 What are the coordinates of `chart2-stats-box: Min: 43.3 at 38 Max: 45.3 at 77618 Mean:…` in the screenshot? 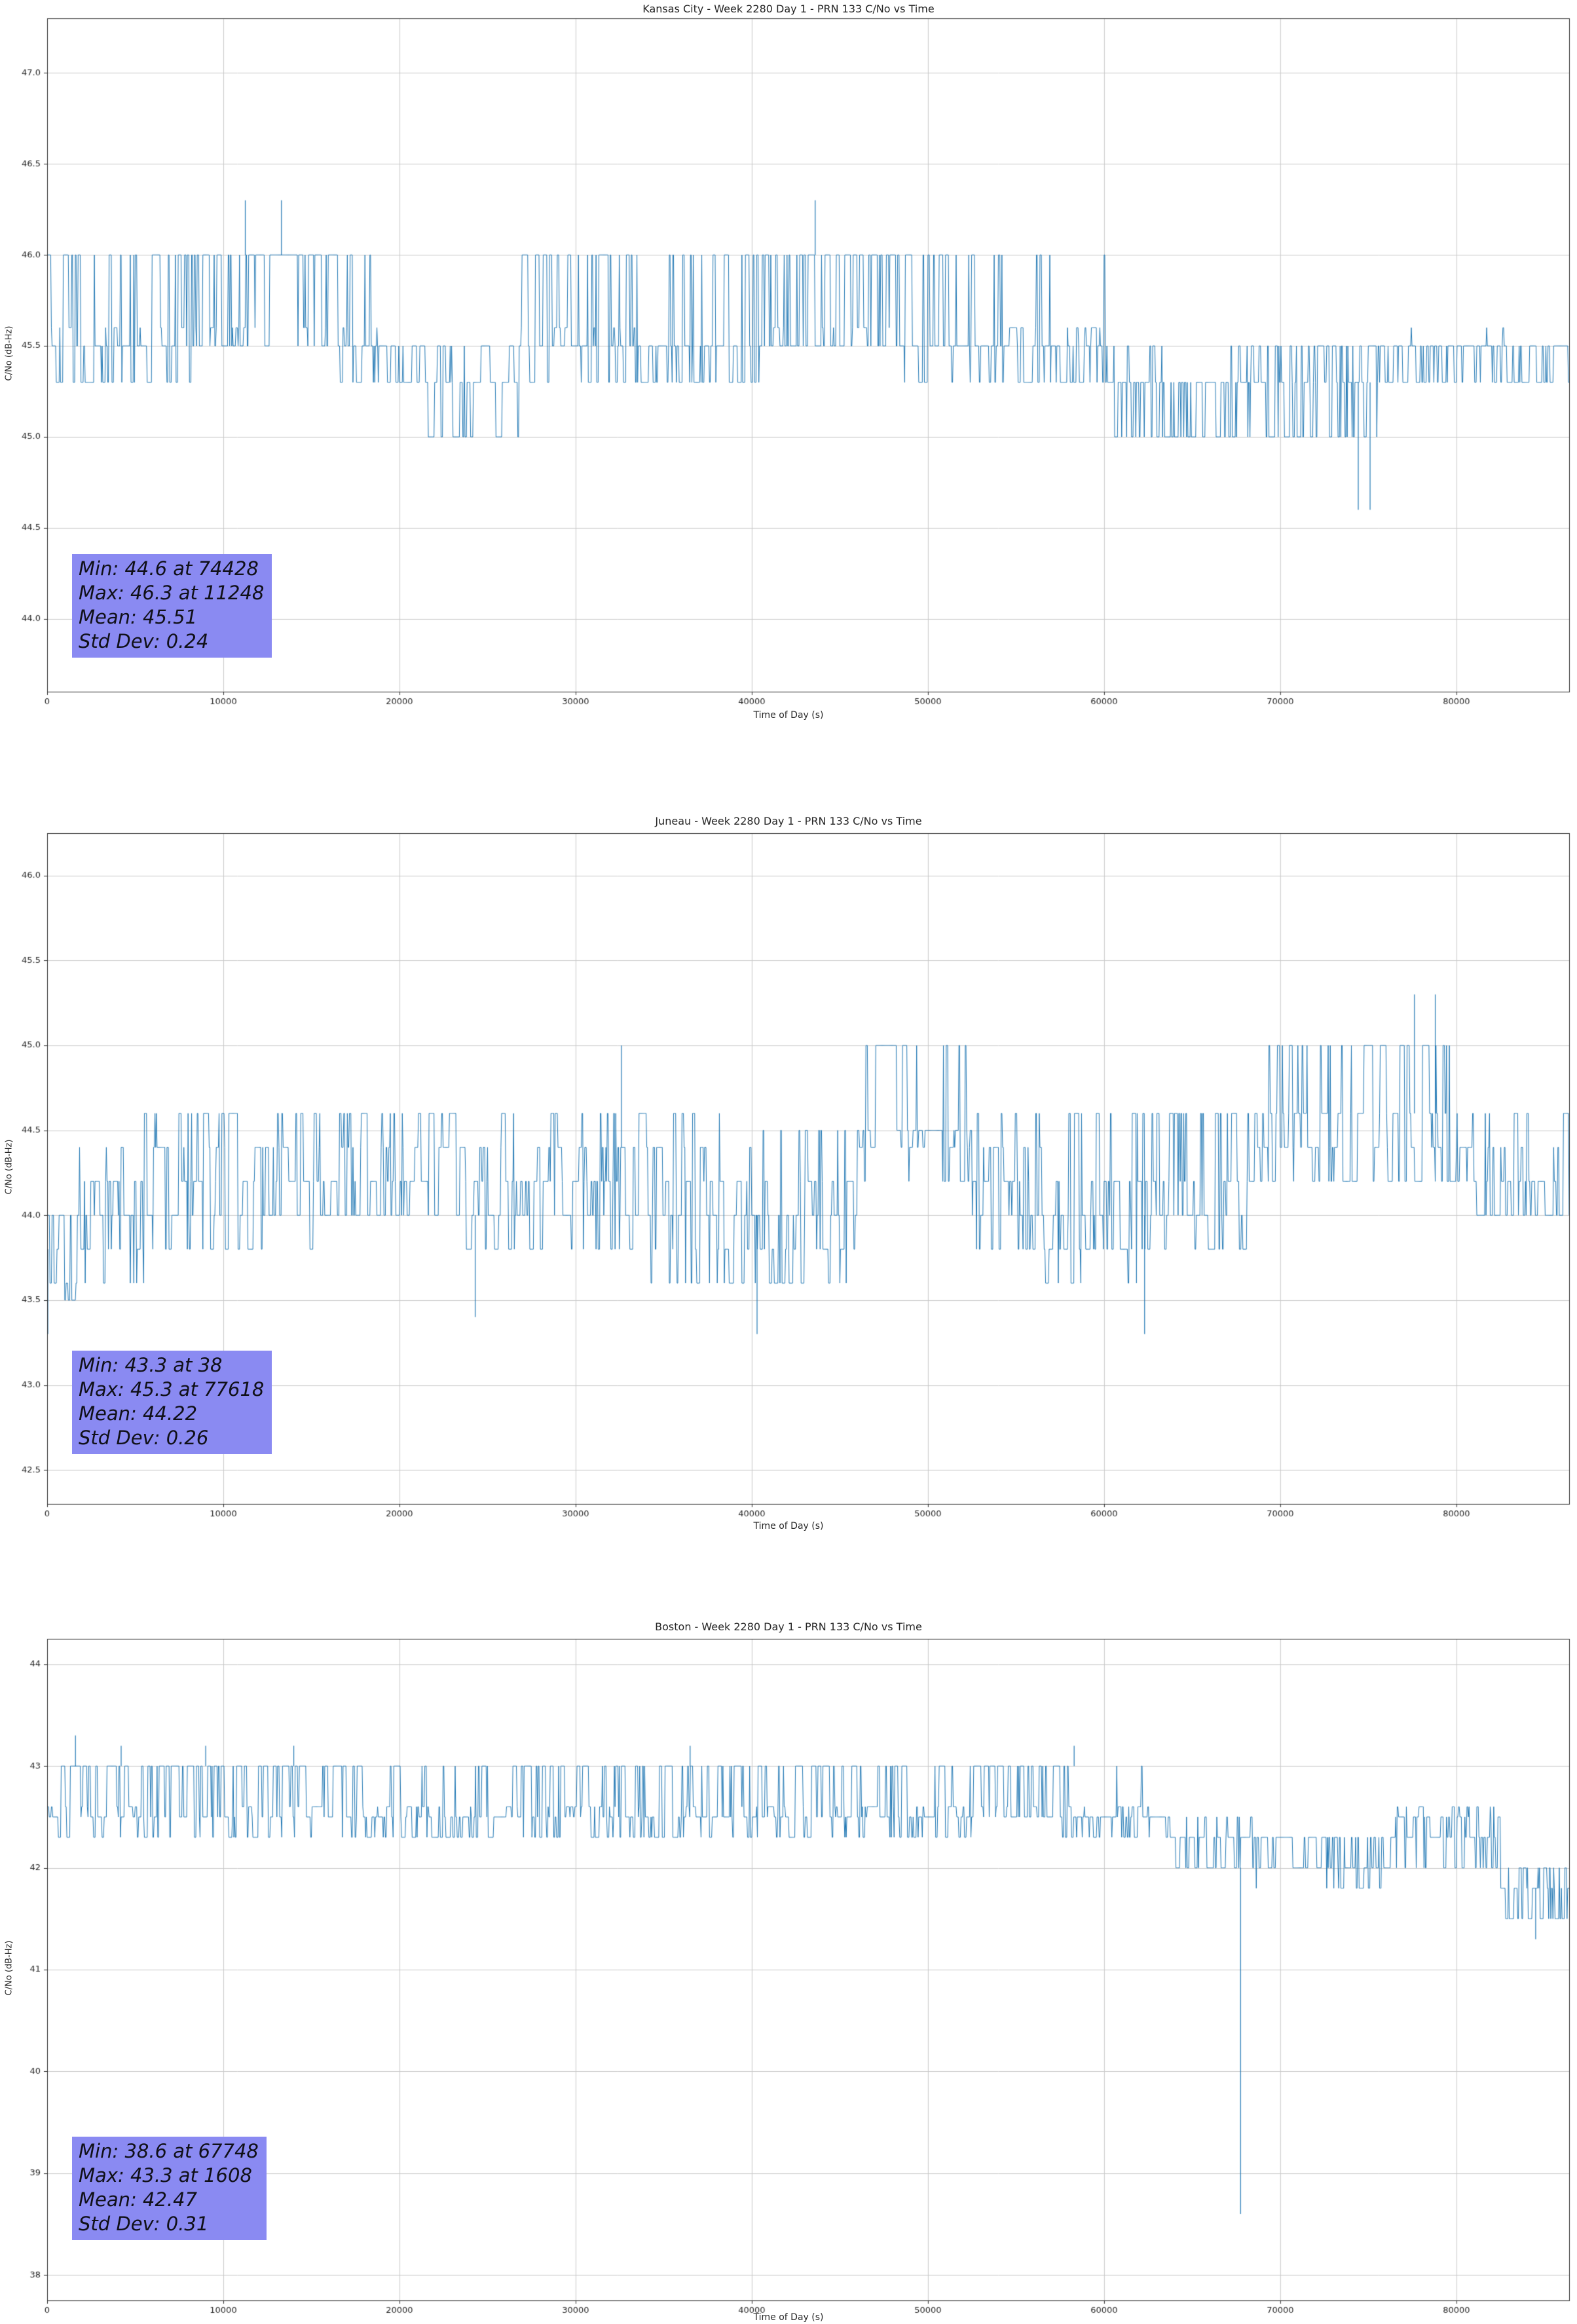 It's located at (172, 1403).